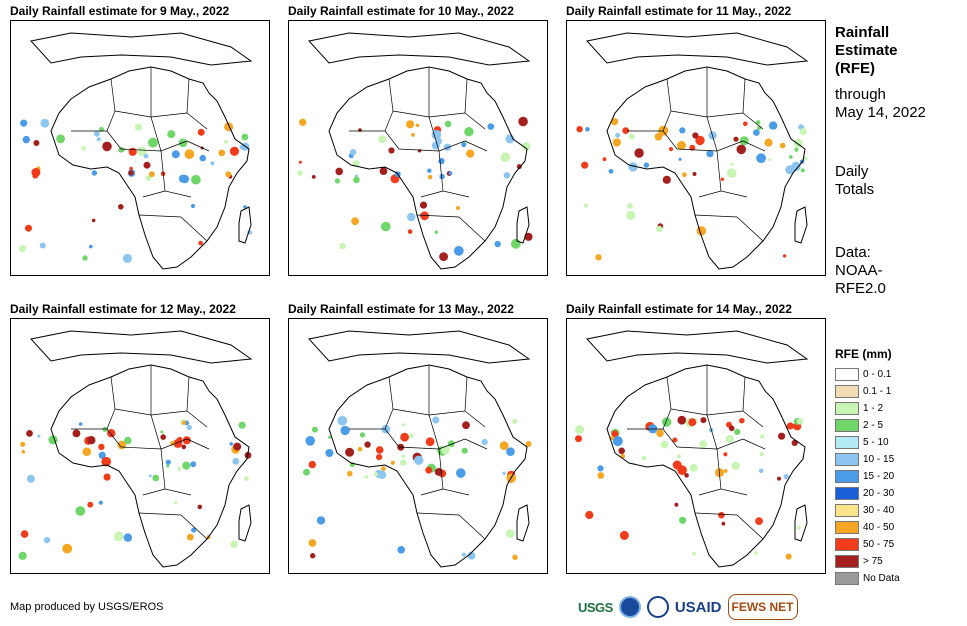  Describe the element at coordinates (879, 544) in the screenshot. I see `legend-label: 50 - 75` at that location.